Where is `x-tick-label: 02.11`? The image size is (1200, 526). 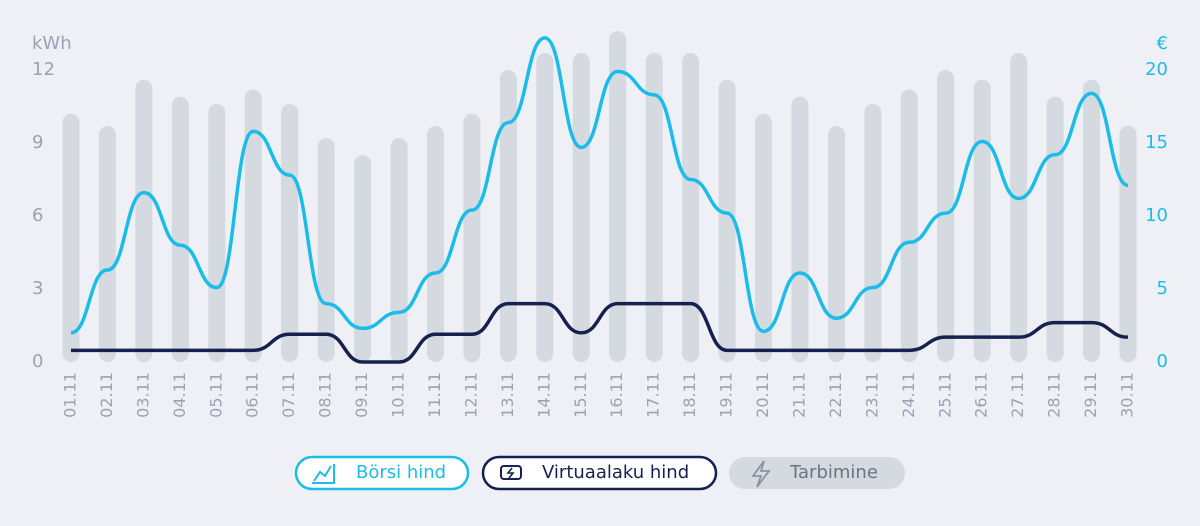 x-tick-label: 02.11 is located at coordinates (106, 395).